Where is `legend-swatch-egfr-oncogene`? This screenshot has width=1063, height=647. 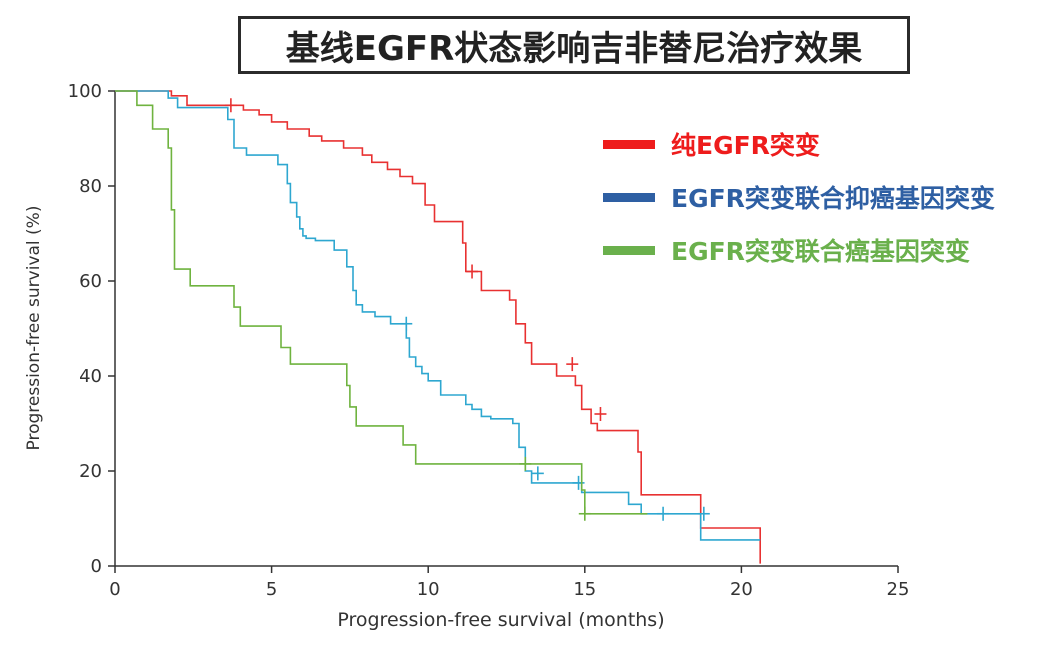 legend-swatch-egfr-oncogene is located at coordinates (629, 250).